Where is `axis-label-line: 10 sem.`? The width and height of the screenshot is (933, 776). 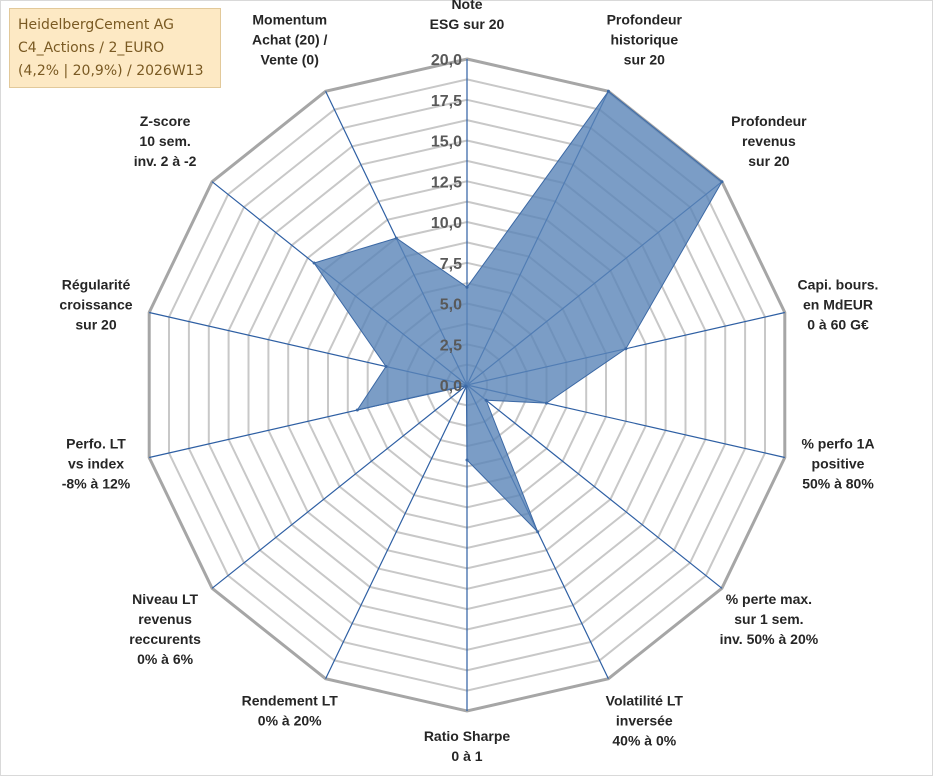 axis-label-line: 10 sem. is located at coordinates (164, 141).